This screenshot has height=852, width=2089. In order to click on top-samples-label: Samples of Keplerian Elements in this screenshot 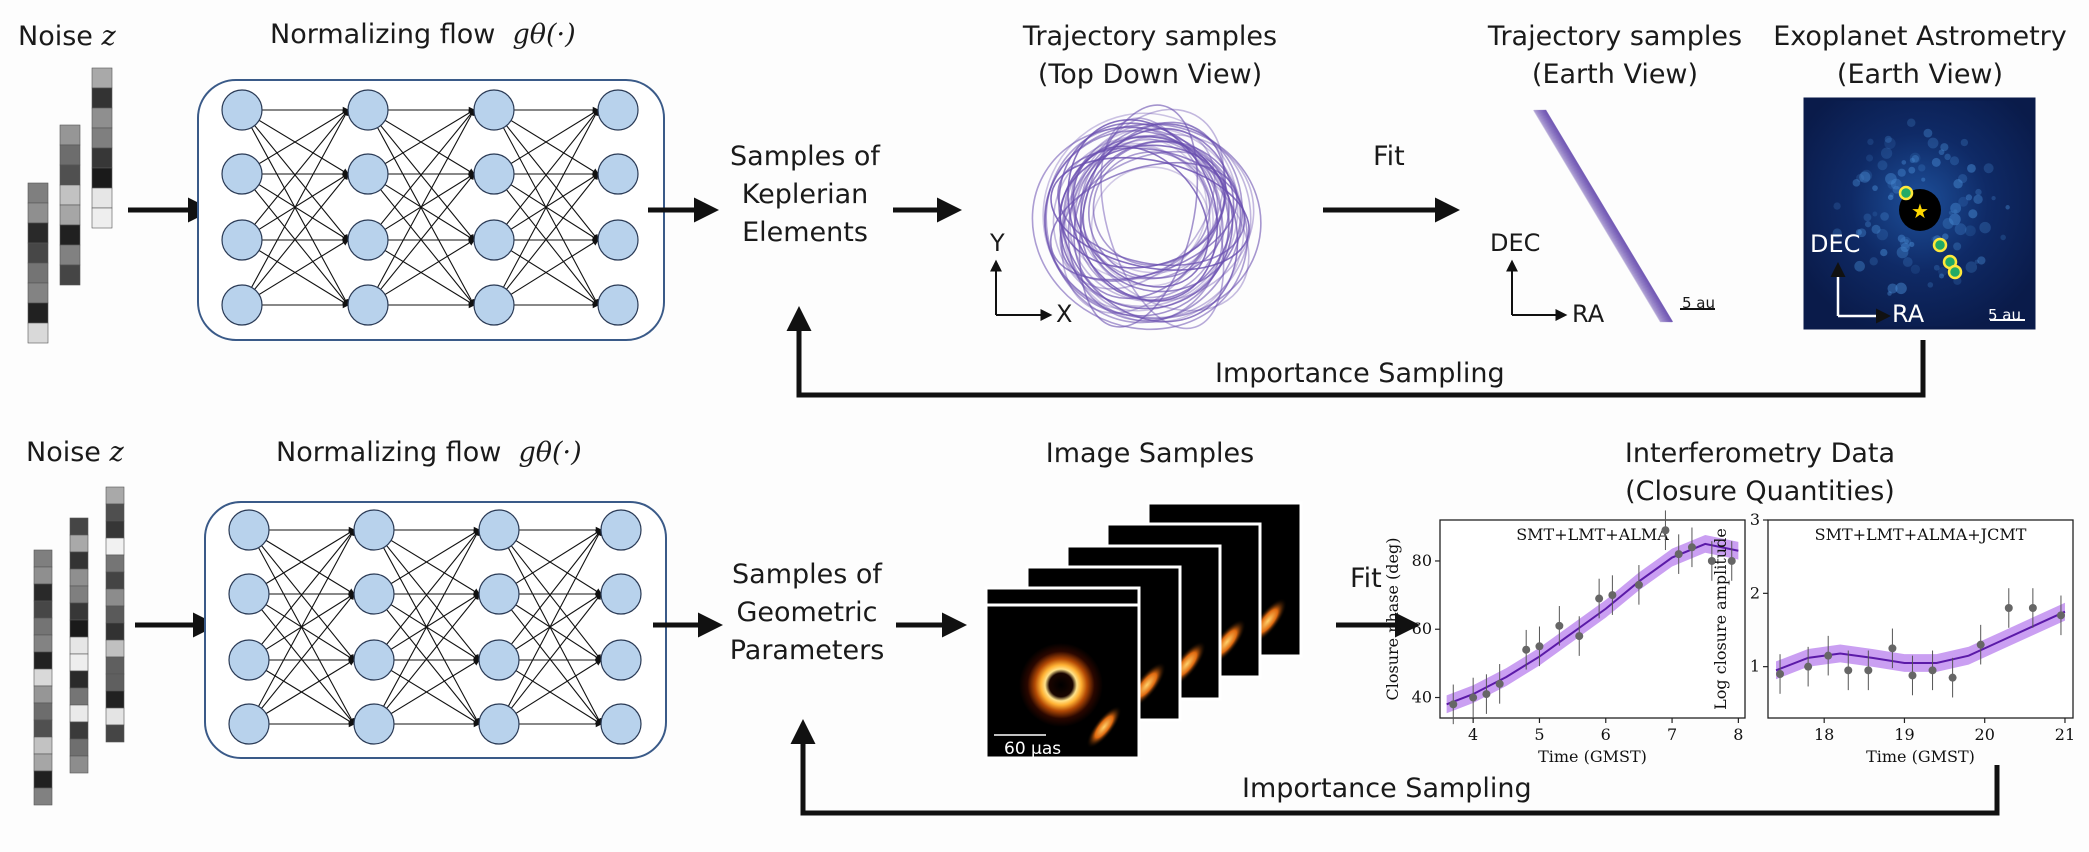, I will do `click(805, 194)`.